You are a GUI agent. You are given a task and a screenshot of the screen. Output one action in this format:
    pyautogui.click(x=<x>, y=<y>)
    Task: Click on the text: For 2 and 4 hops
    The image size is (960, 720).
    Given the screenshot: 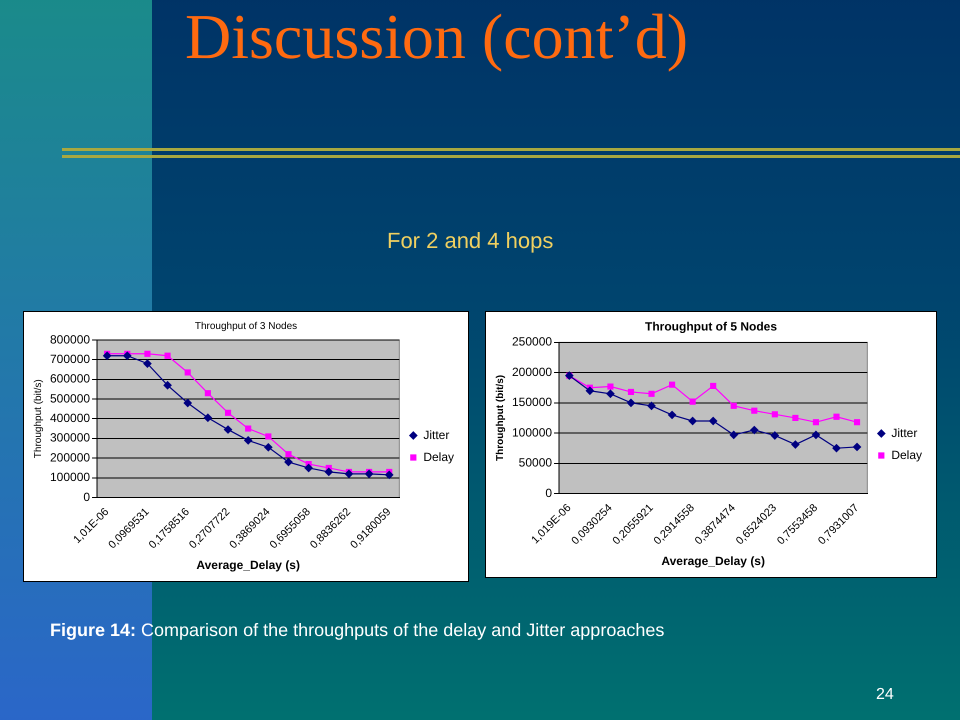 What is the action you would take?
    pyautogui.click(x=470, y=241)
    